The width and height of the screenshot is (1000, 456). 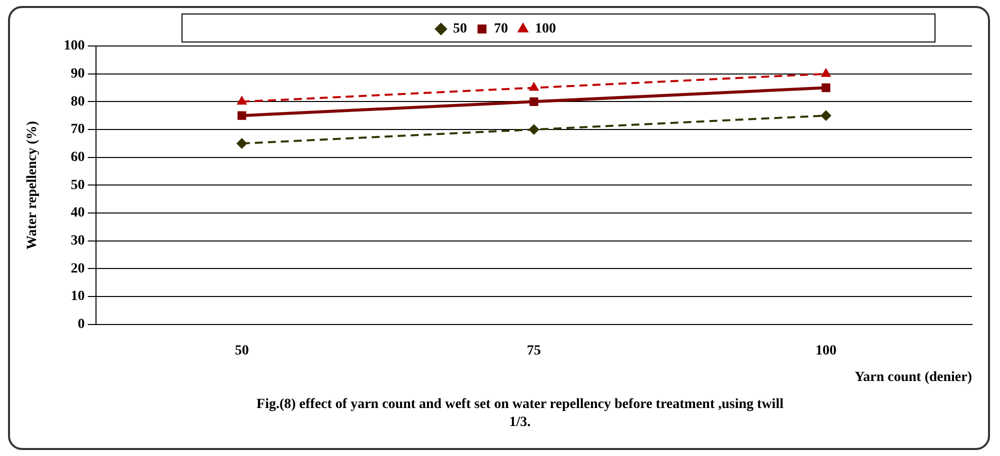 What do you see at coordinates (913, 378) in the screenshot?
I see `x-axis-title: Yarn count (denier)` at bounding box center [913, 378].